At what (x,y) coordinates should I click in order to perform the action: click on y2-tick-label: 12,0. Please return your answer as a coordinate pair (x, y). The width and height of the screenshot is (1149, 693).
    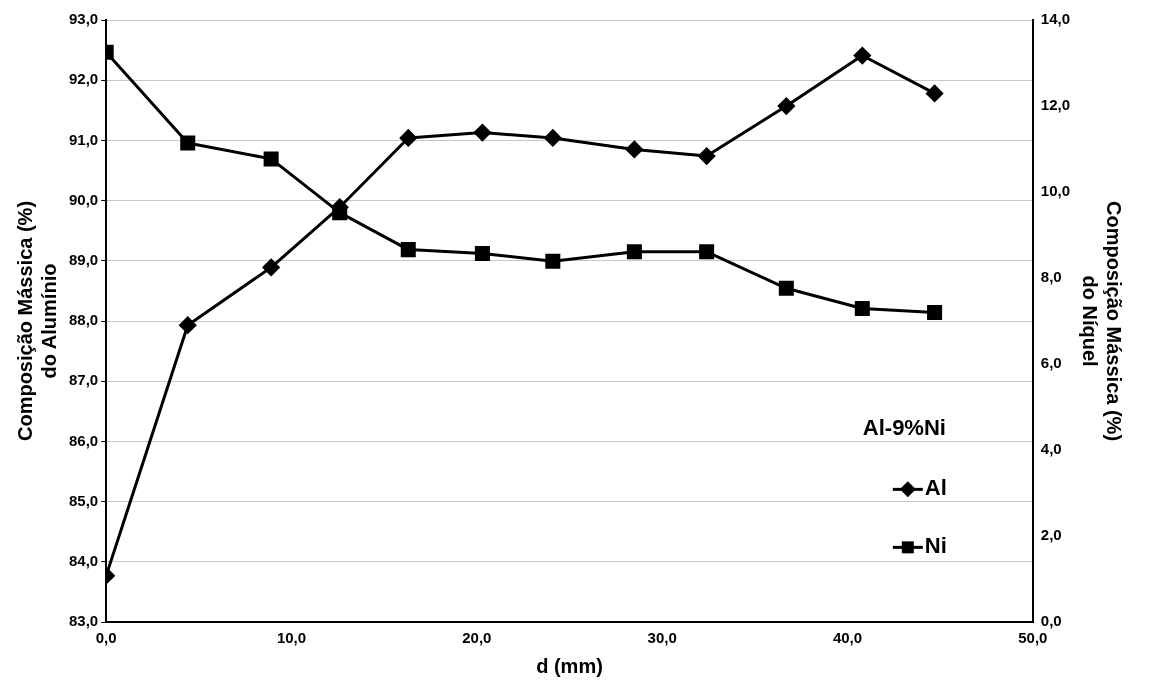
    Looking at the image, I should click on (1055, 105).